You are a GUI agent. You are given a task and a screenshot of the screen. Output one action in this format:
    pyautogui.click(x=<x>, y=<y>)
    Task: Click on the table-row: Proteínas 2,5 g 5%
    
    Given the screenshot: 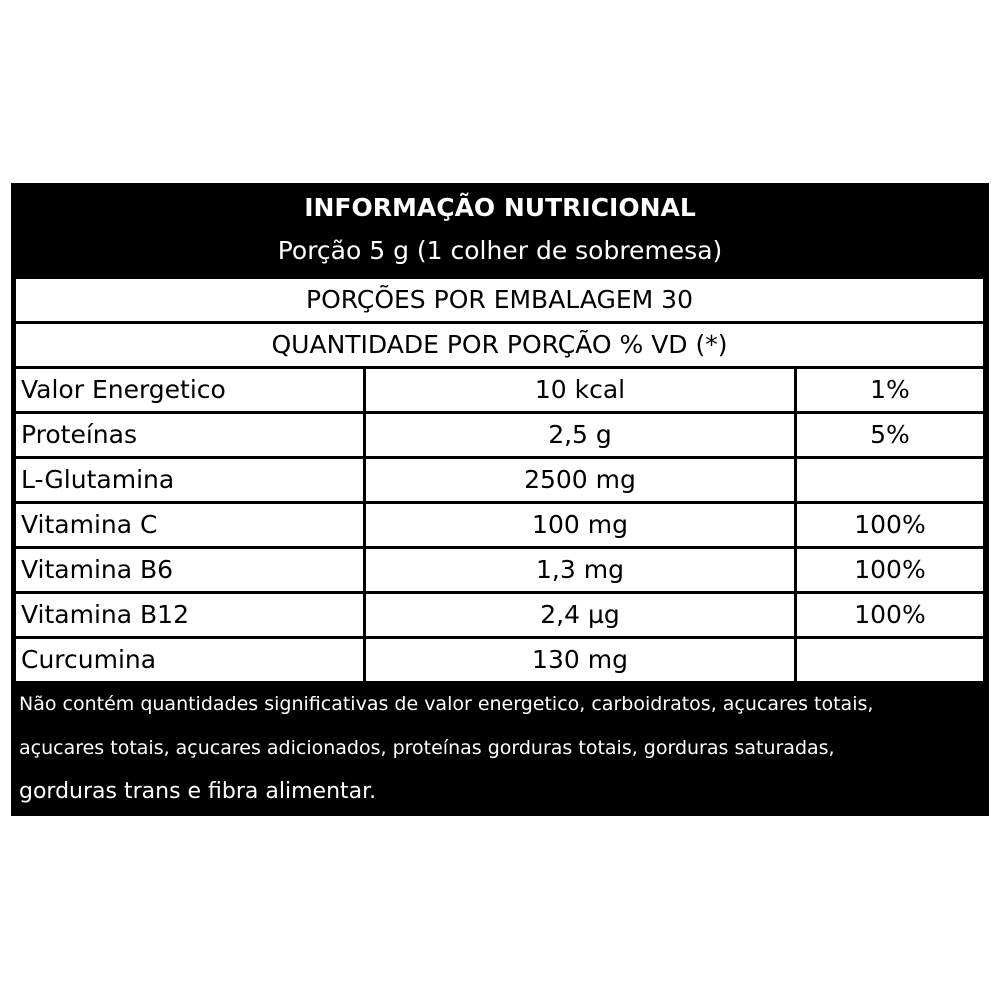 What is the action you would take?
    pyautogui.click(x=499, y=435)
    